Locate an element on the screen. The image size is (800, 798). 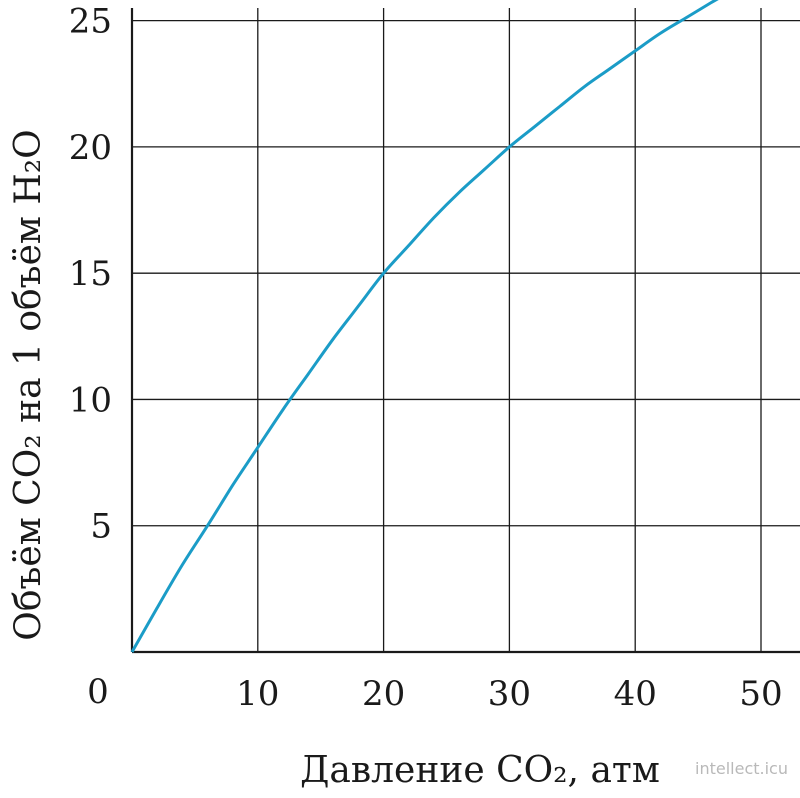
x-tick-label: 20 is located at coordinates (383, 694).